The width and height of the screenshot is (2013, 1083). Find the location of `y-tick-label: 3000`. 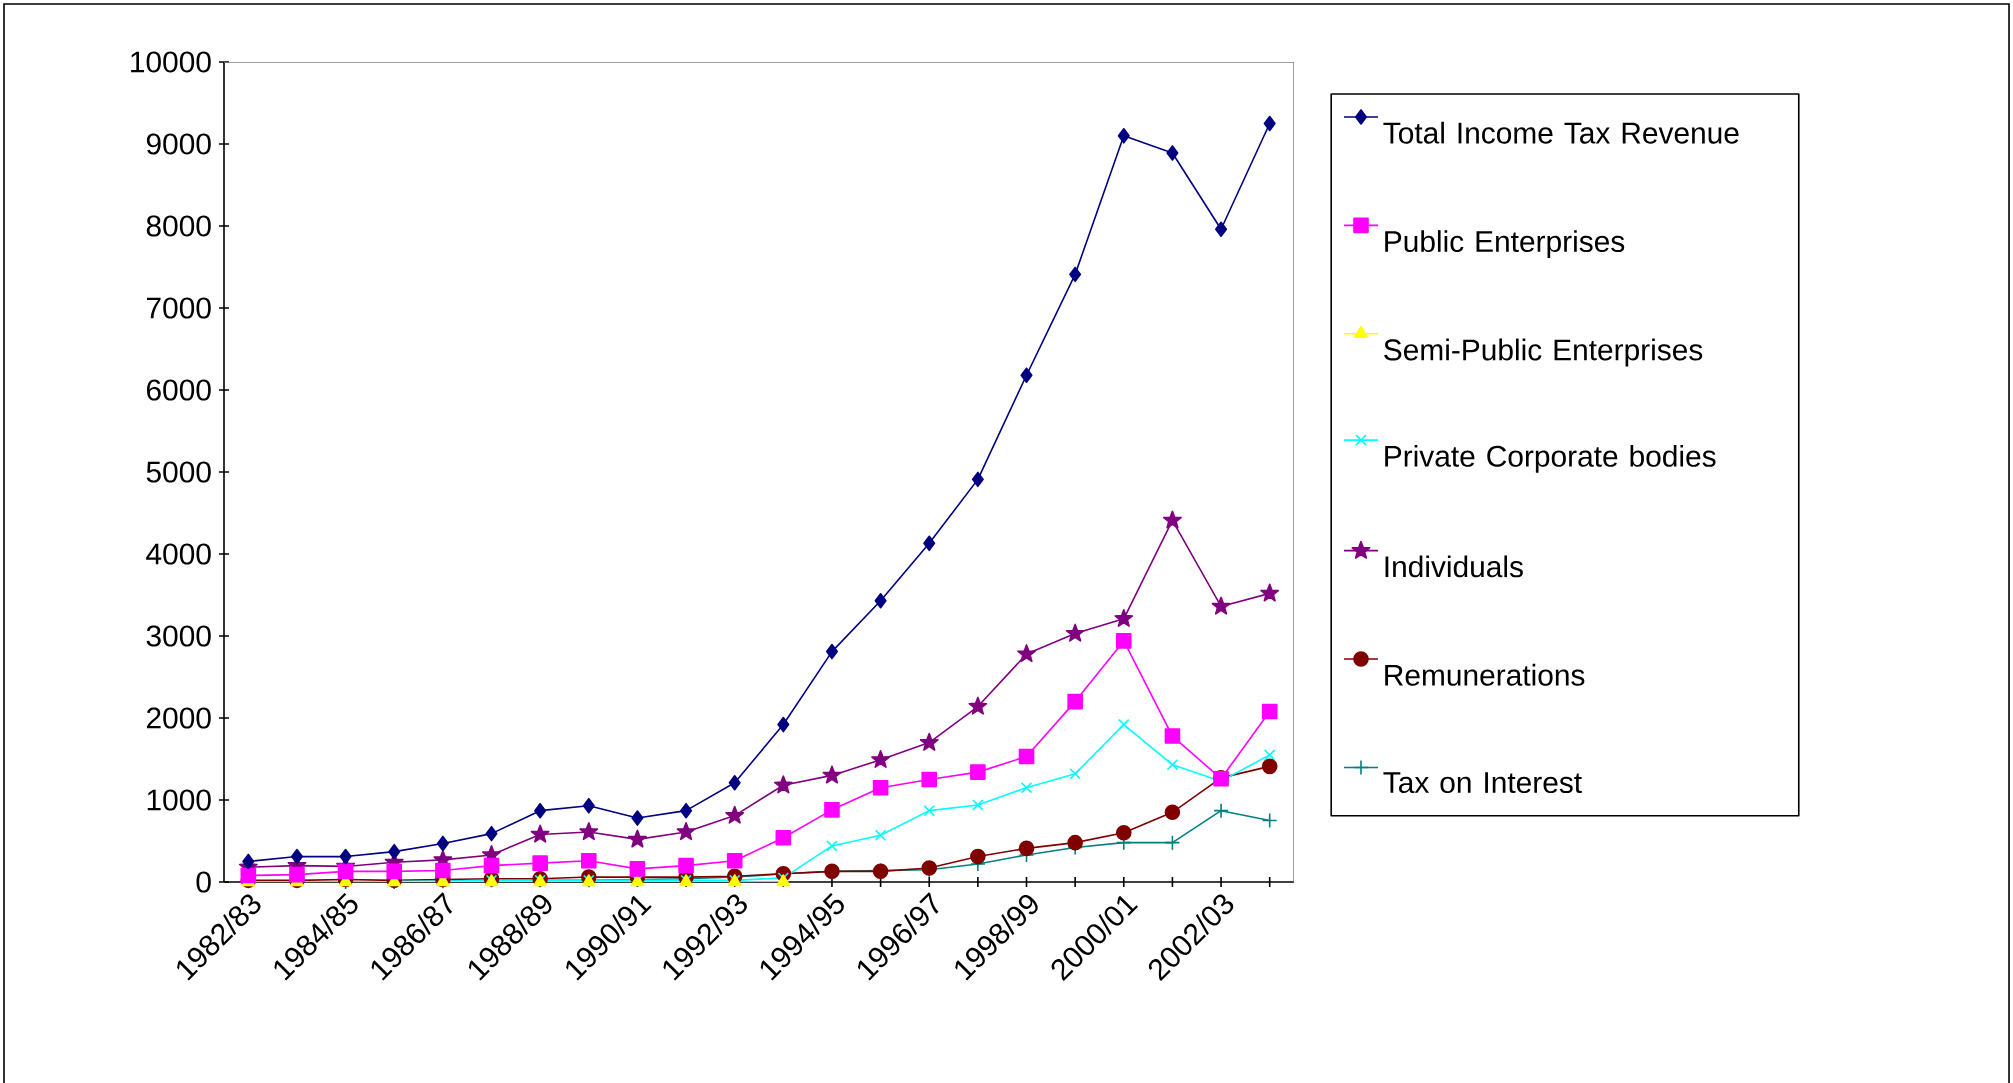

y-tick-label: 3000 is located at coordinates (178, 636).